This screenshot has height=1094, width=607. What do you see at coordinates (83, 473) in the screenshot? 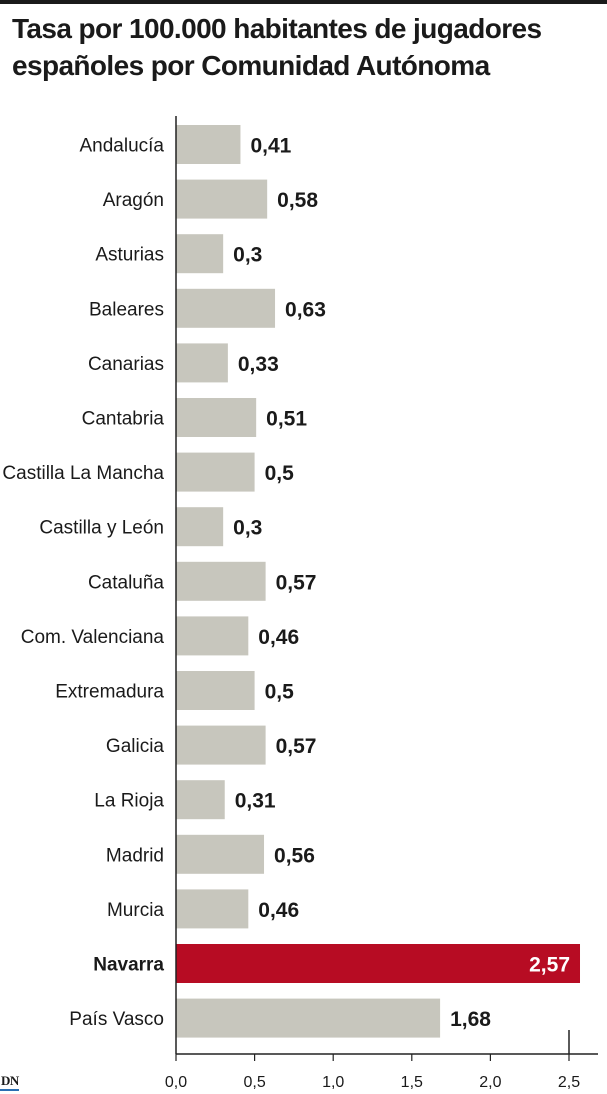
I see `category-label-7: Castilla La Mancha` at bounding box center [83, 473].